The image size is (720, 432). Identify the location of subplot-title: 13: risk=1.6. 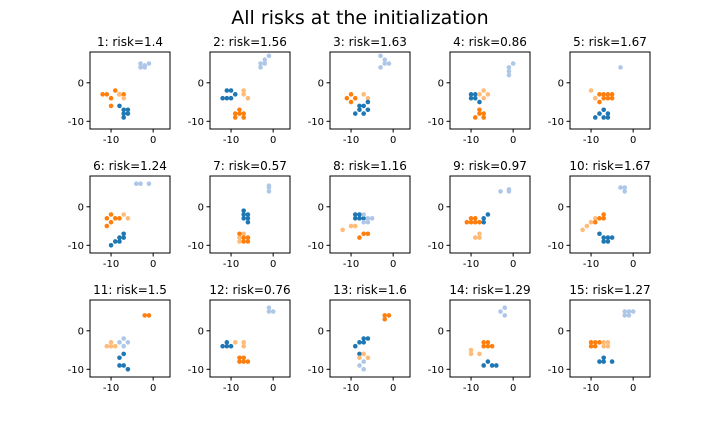
(370, 290).